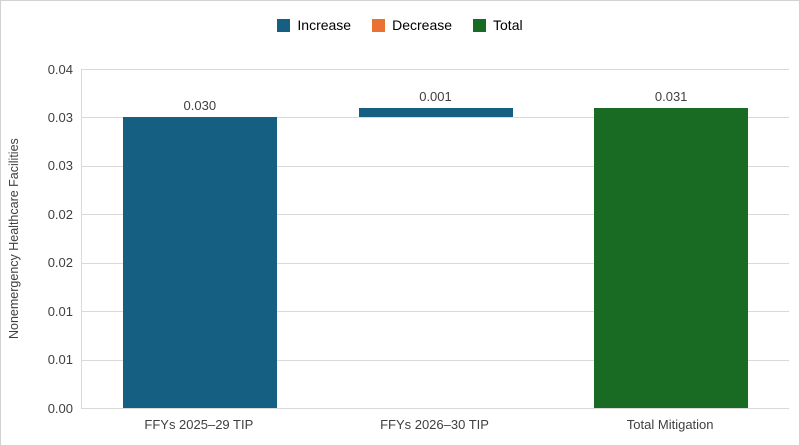  Describe the element at coordinates (434, 424) in the screenshot. I see `x-axis-category-label: FFYs 2026–30 TIP` at that location.